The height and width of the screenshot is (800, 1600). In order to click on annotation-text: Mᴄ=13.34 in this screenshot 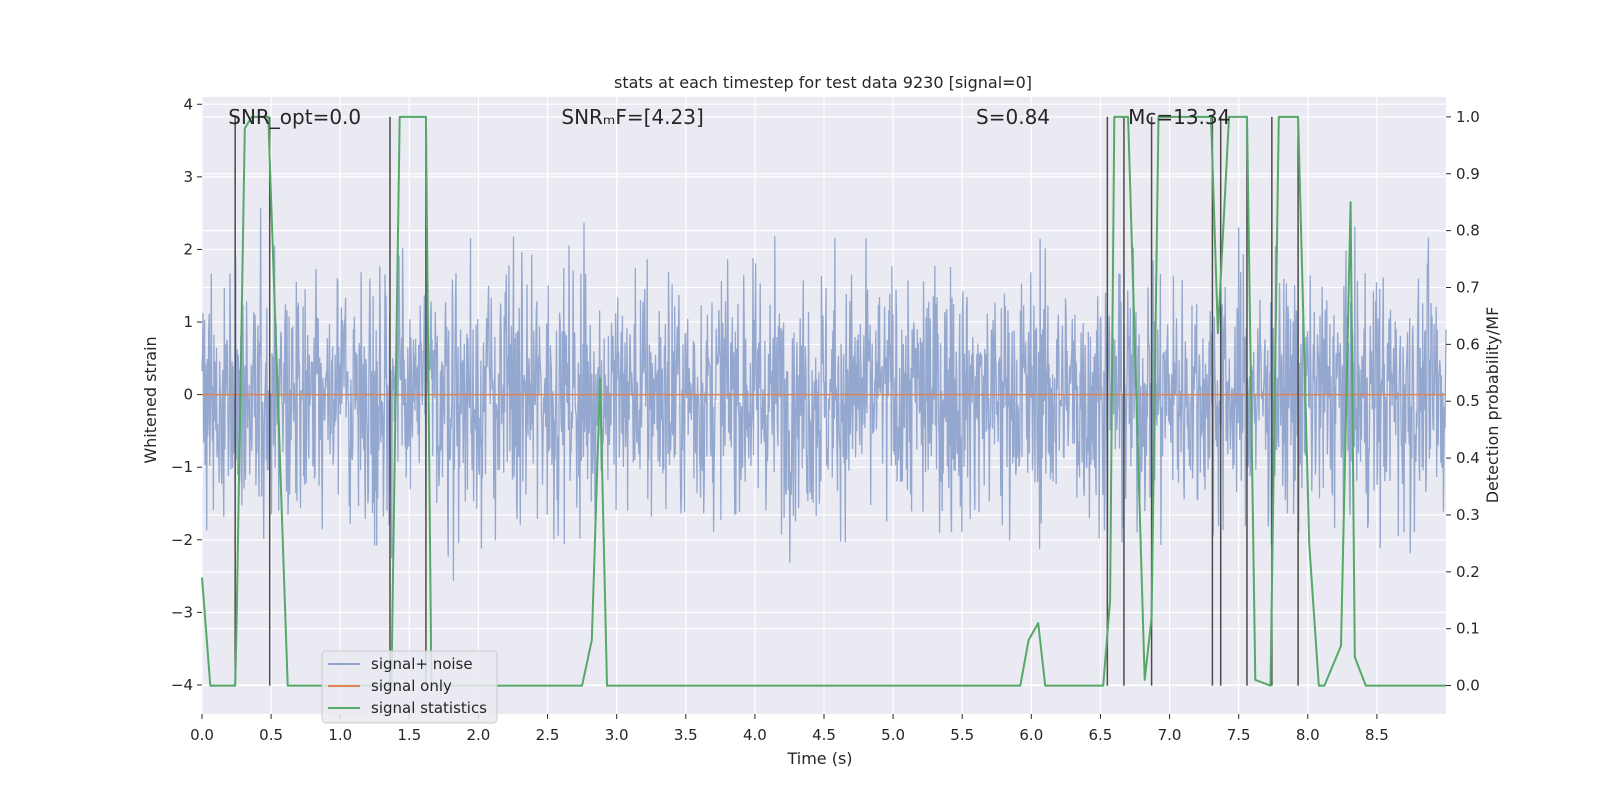, I will do `click(1179, 117)`.